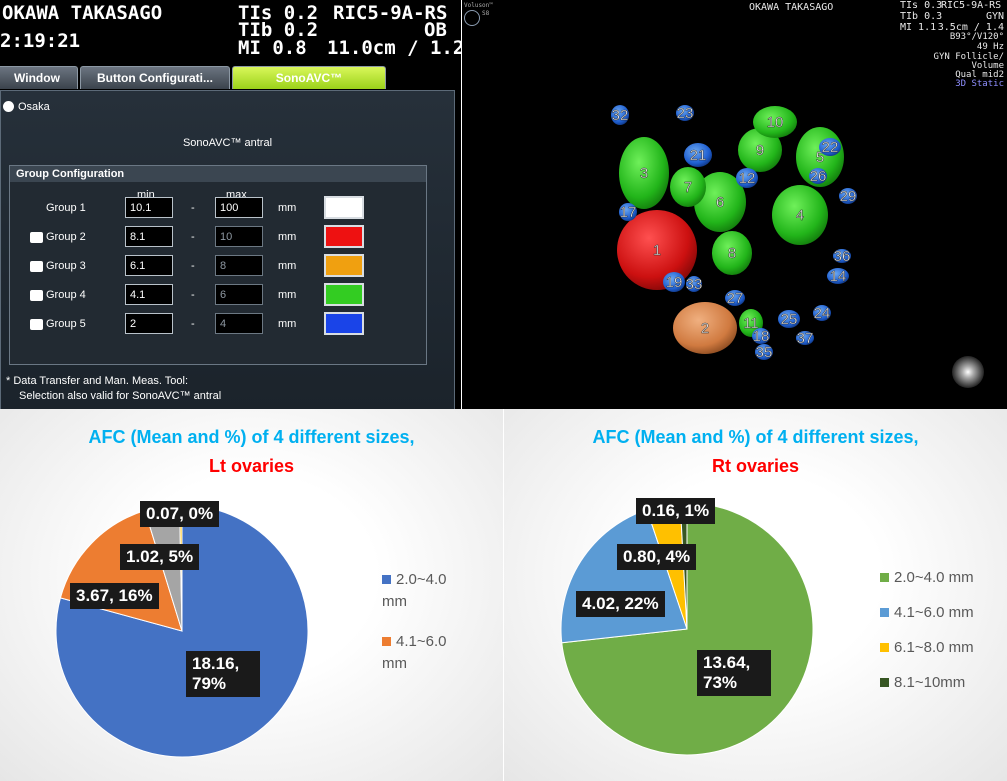  Describe the element at coordinates (435, 30) in the screenshot. I see `preset-name: OB` at that location.